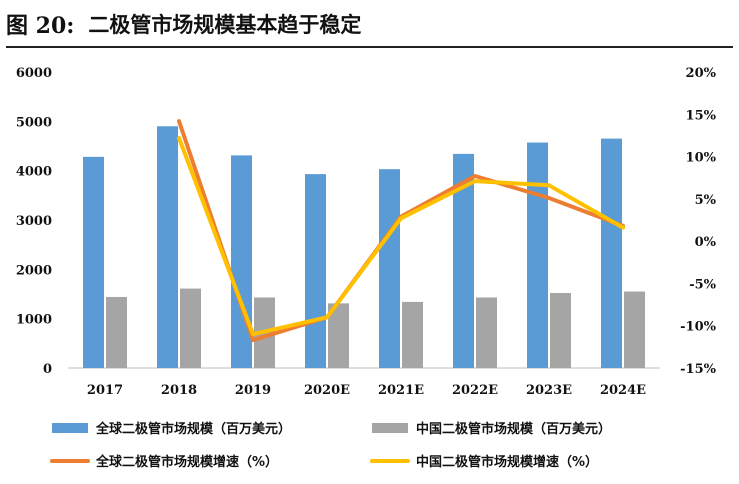 This screenshot has width=739, height=484. Describe the element at coordinates (698, 327) in the screenshot. I see `y-right-tick-label: -10%` at that location.